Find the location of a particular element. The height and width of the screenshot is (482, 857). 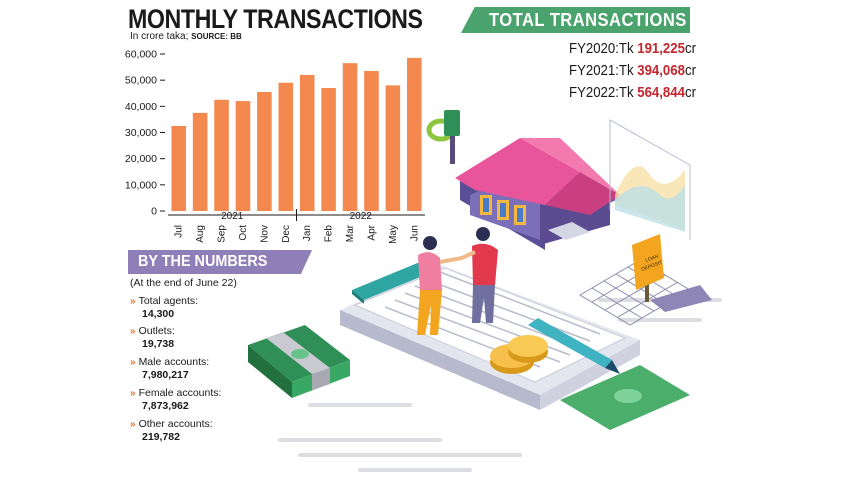

fy2020-value: 191,225 is located at coordinates (661, 48).